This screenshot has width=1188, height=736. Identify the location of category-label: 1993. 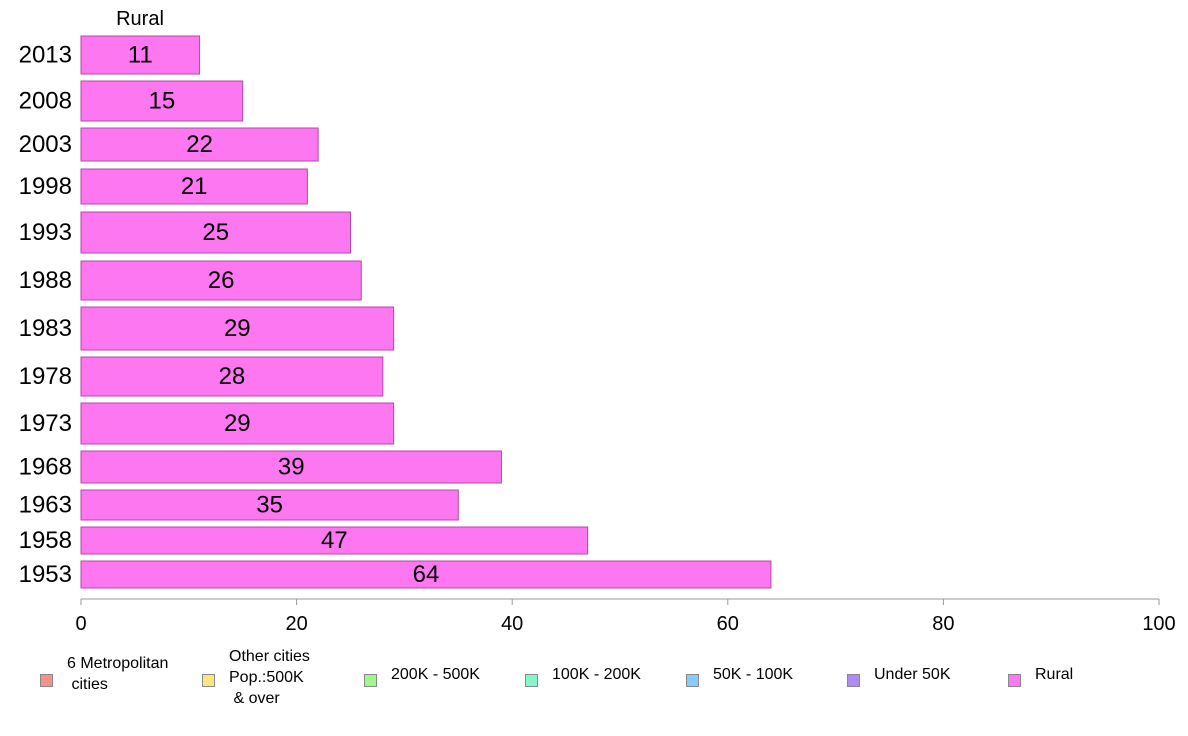
(45, 232).